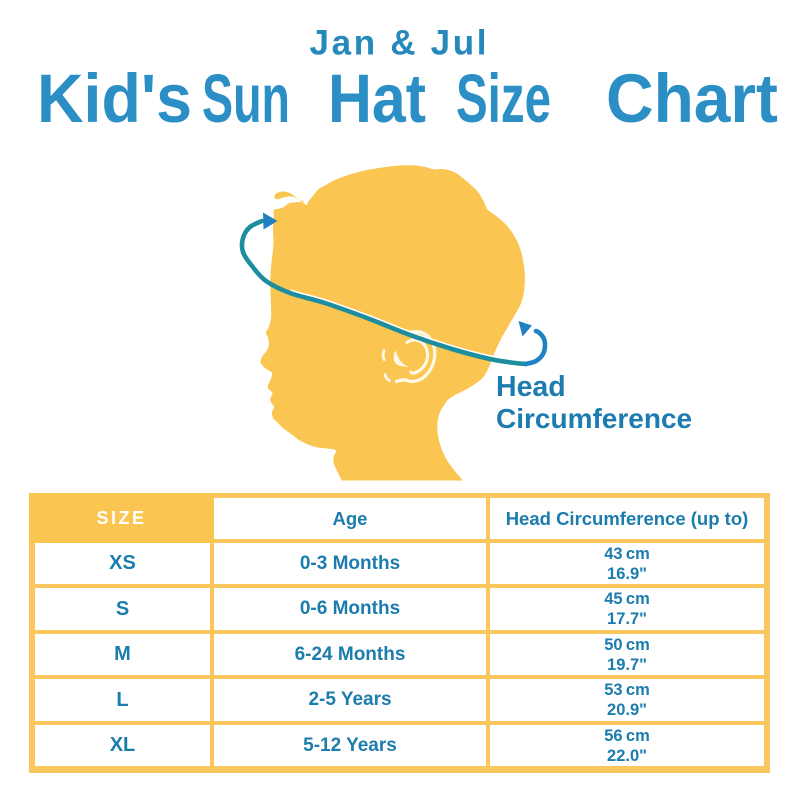 The width and height of the screenshot is (800, 800). I want to click on svg-text: Jan & Jul, so click(398, 43).